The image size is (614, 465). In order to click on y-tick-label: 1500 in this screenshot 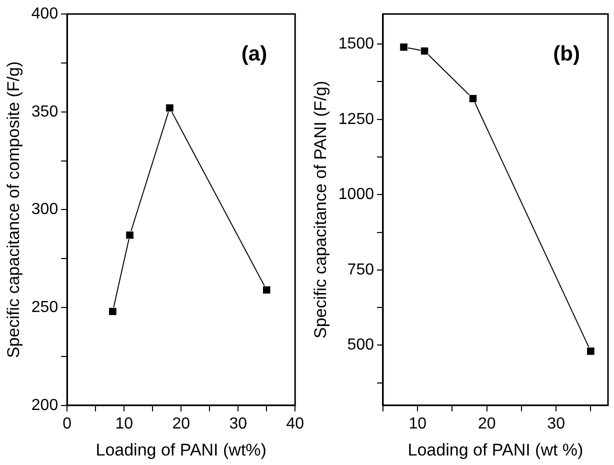, I will do `click(356, 44)`.